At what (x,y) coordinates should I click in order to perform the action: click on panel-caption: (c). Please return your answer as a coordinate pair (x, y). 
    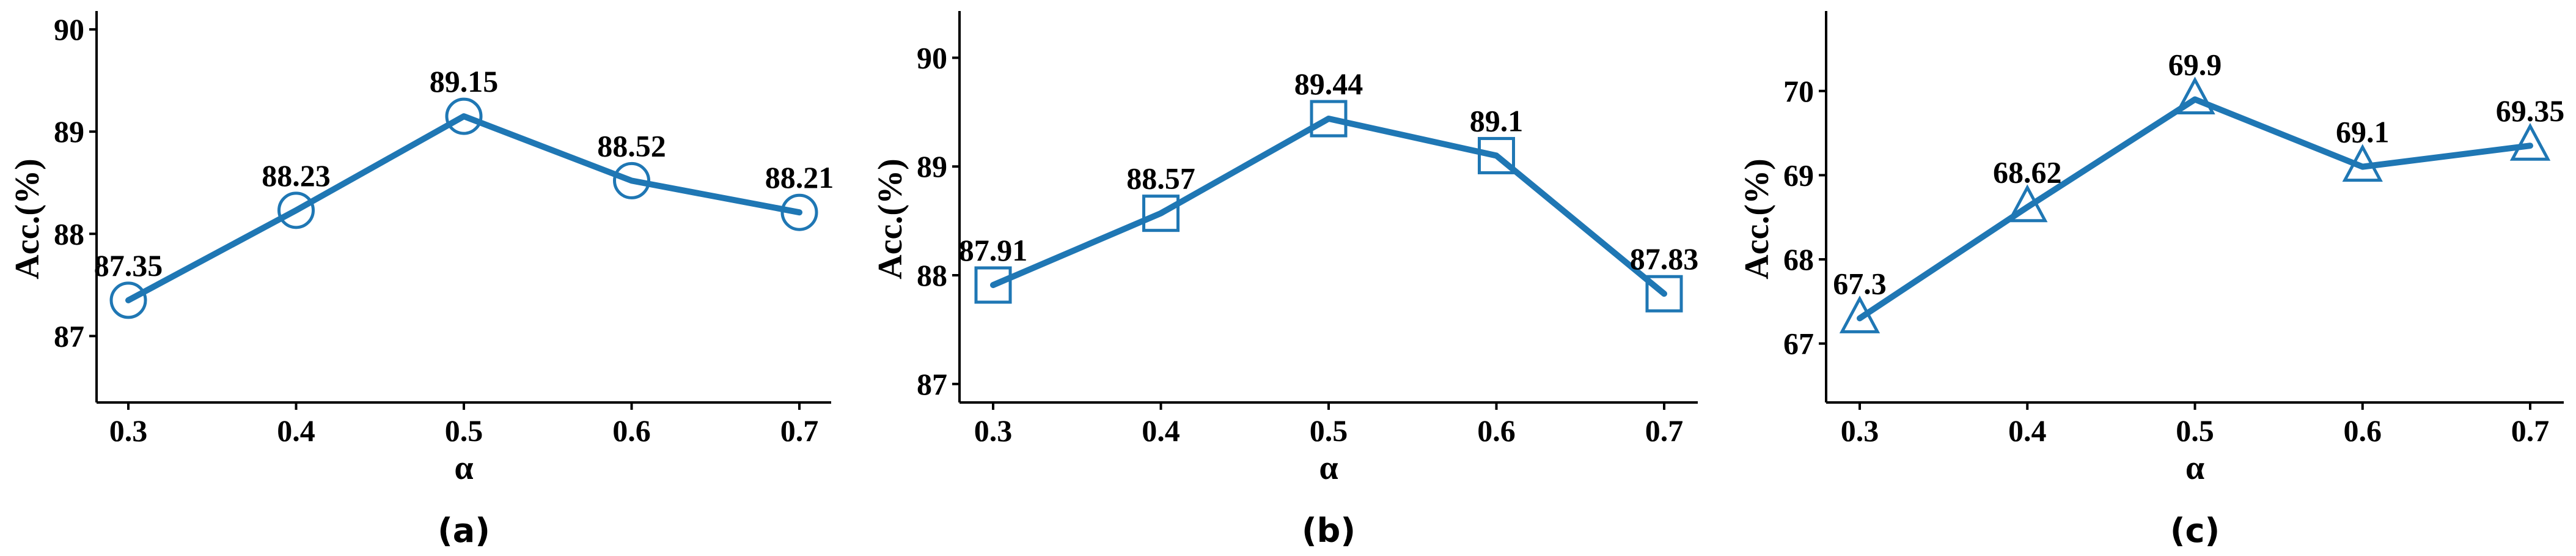
    Looking at the image, I should click on (2195, 530).